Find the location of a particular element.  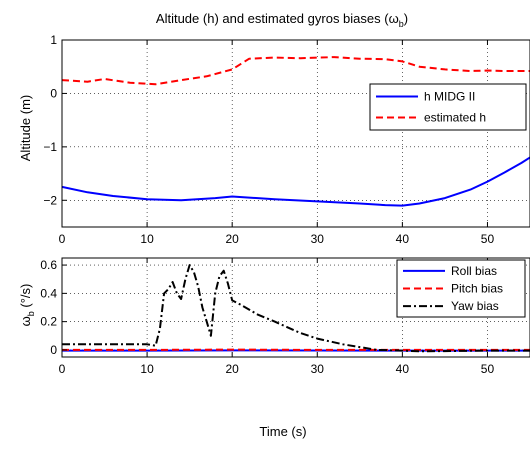

altitude-legend-box is located at coordinates (448, 107).